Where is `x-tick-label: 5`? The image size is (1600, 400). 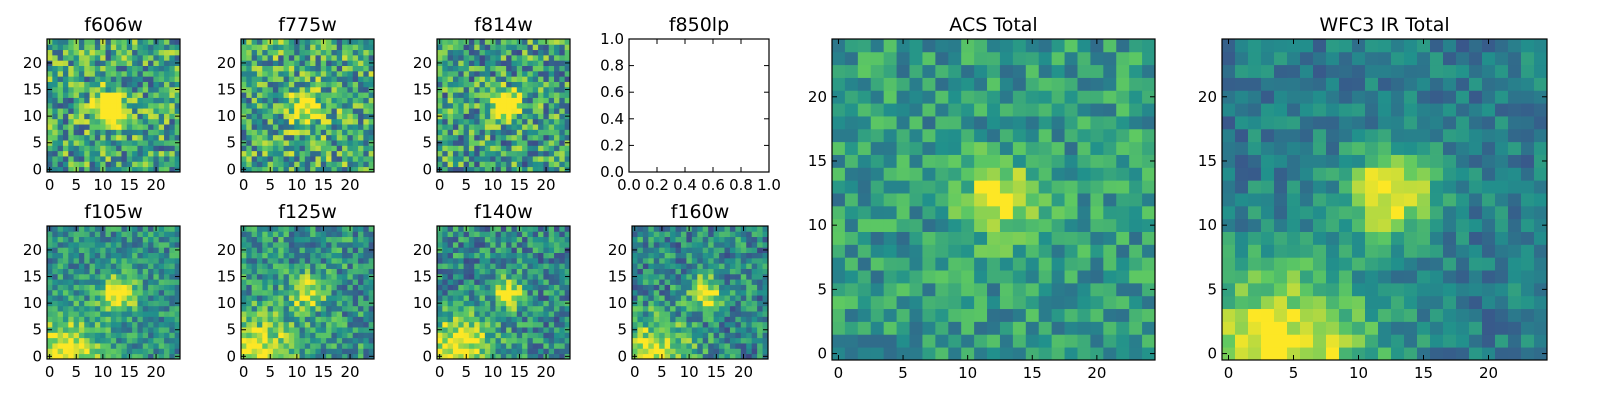 x-tick-label: 5 is located at coordinates (270, 185).